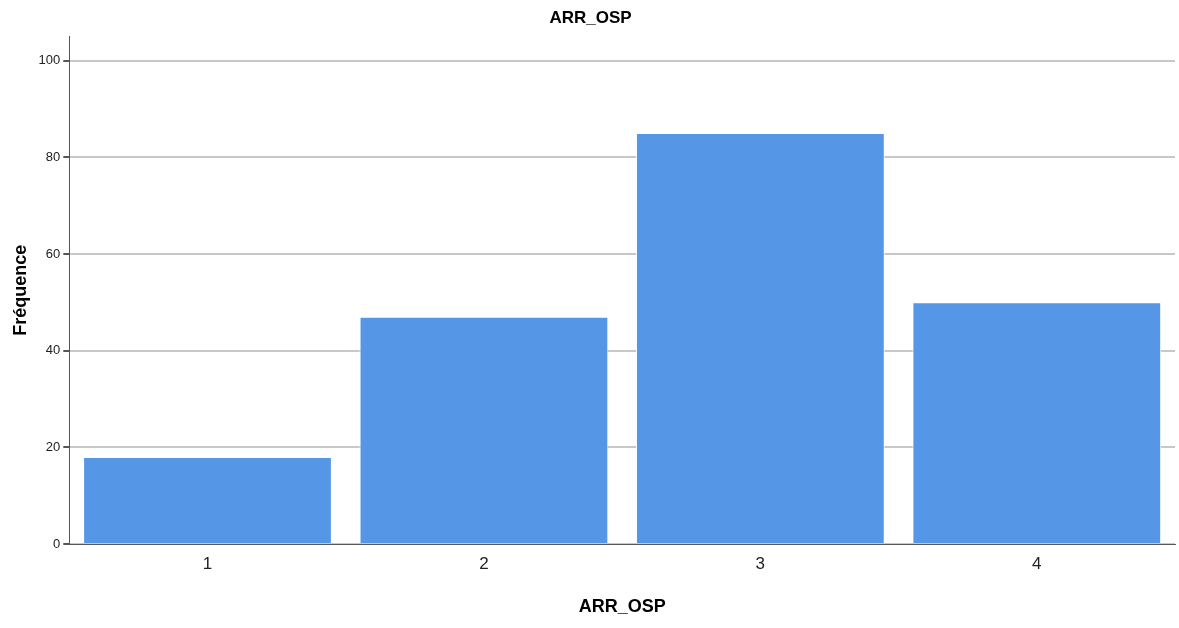  I want to click on y-axis-title: Fréquence, so click(19, 290).